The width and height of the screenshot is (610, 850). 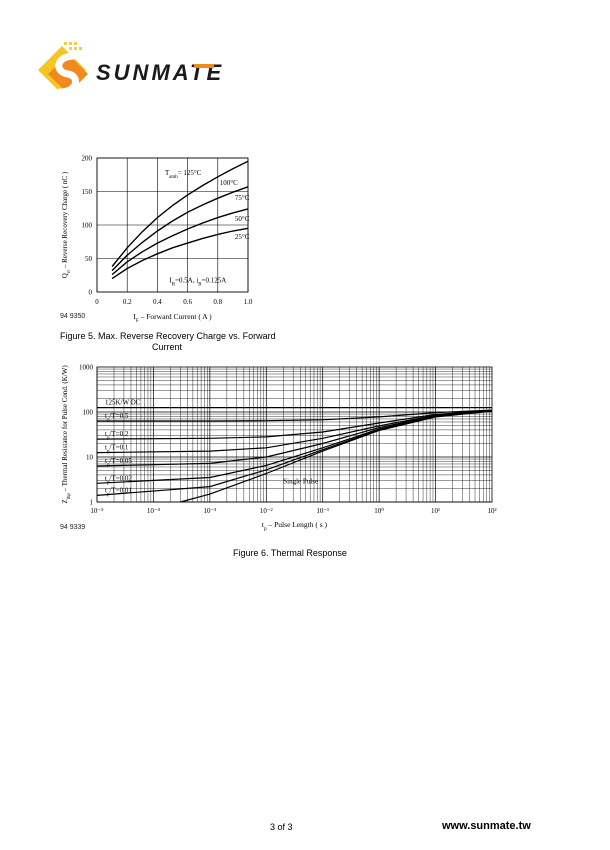 I want to click on figure-5-series-label: 50°C, so click(x=242, y=219).